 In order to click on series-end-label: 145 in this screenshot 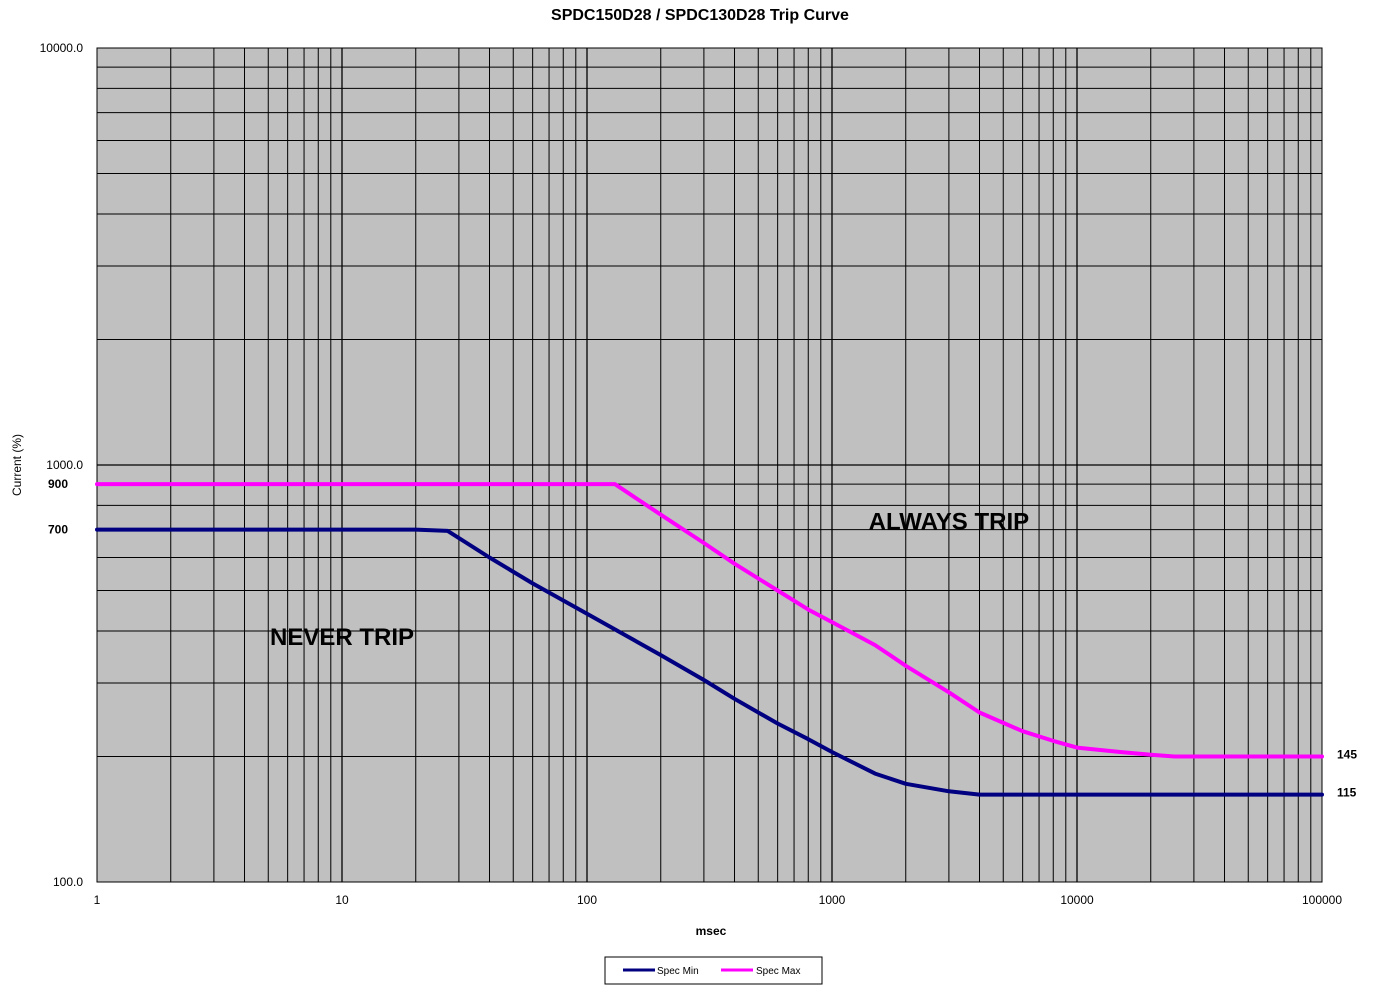, I will do `click(1347, 754)`.